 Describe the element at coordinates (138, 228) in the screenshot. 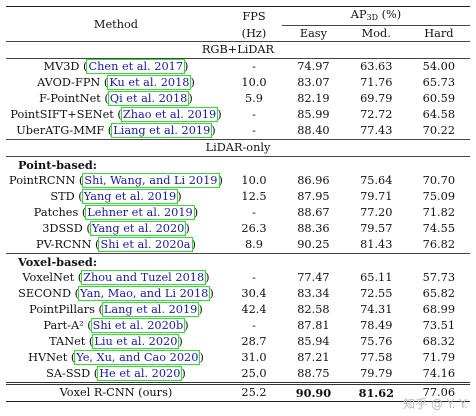

I see `citation-link: Yang et al. 2020` at that location.